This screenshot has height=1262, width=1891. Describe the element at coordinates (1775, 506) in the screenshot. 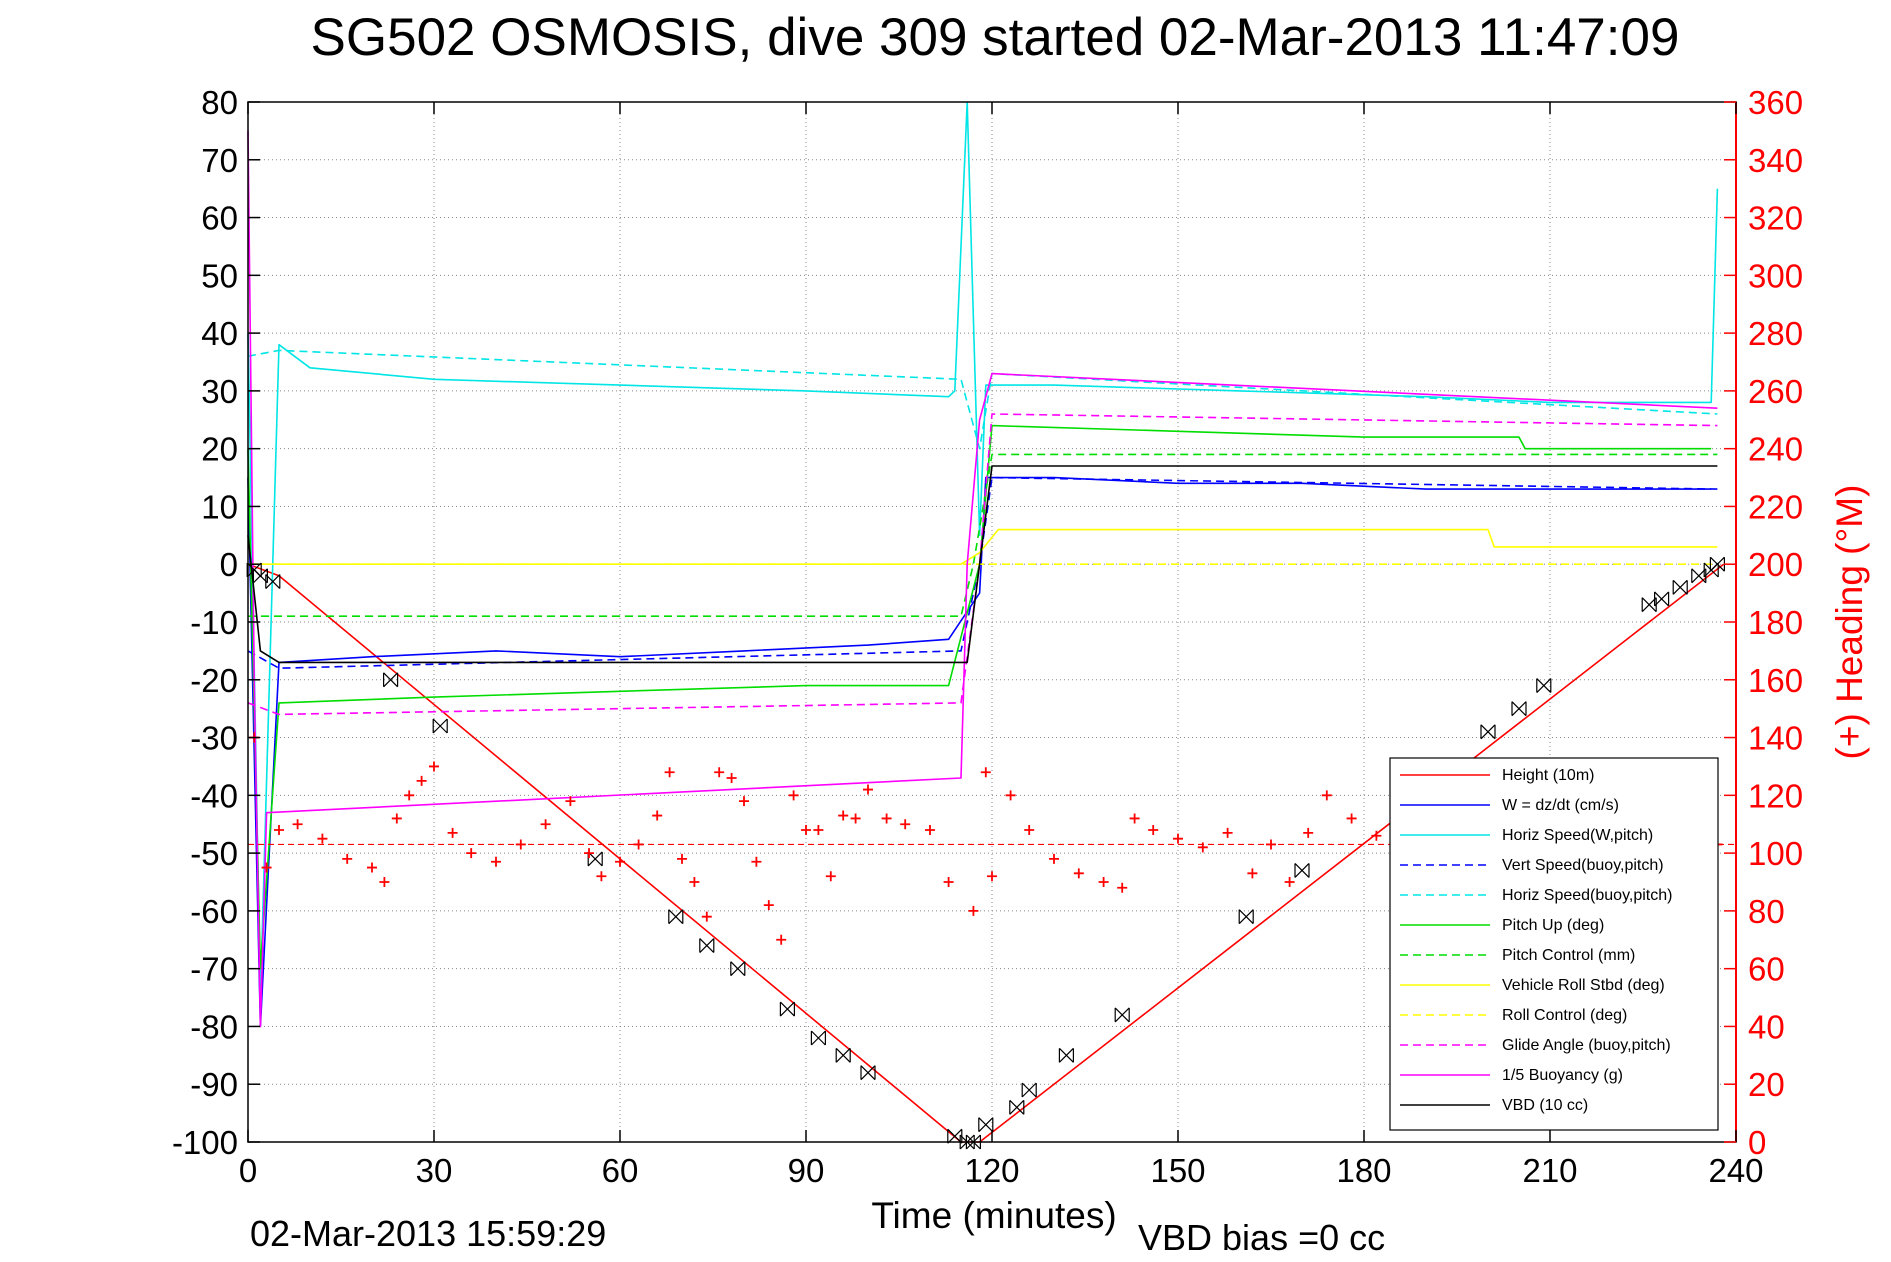

I see `y2-tick-label: 220` at that location.